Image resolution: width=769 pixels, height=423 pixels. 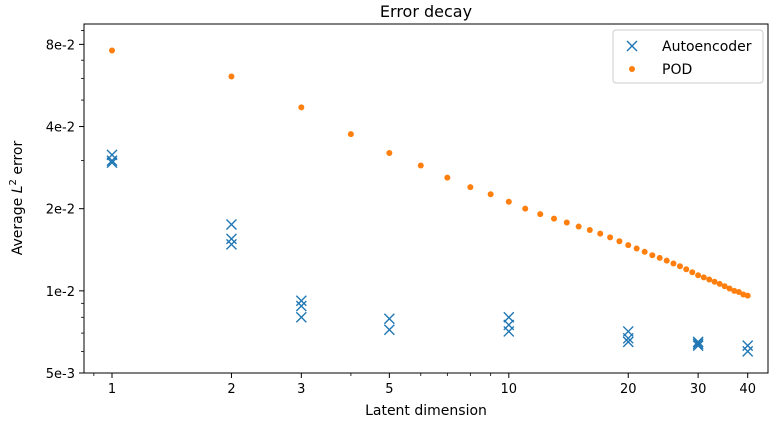 What do you see at coordinates (60, 128) in the screenshot?
I see `y-tick-label: 4e-2` at bounding box center [60, 128].